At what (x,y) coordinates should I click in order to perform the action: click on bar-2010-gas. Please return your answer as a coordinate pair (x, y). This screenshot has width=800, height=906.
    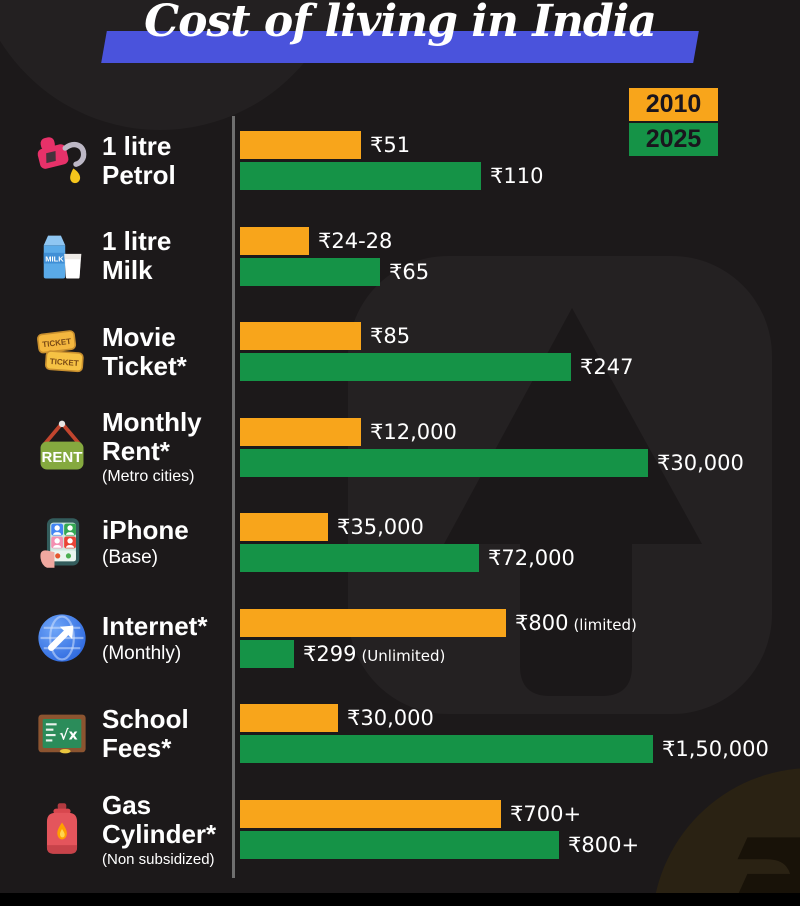
    Looking at the image, I should click on (370, 813).